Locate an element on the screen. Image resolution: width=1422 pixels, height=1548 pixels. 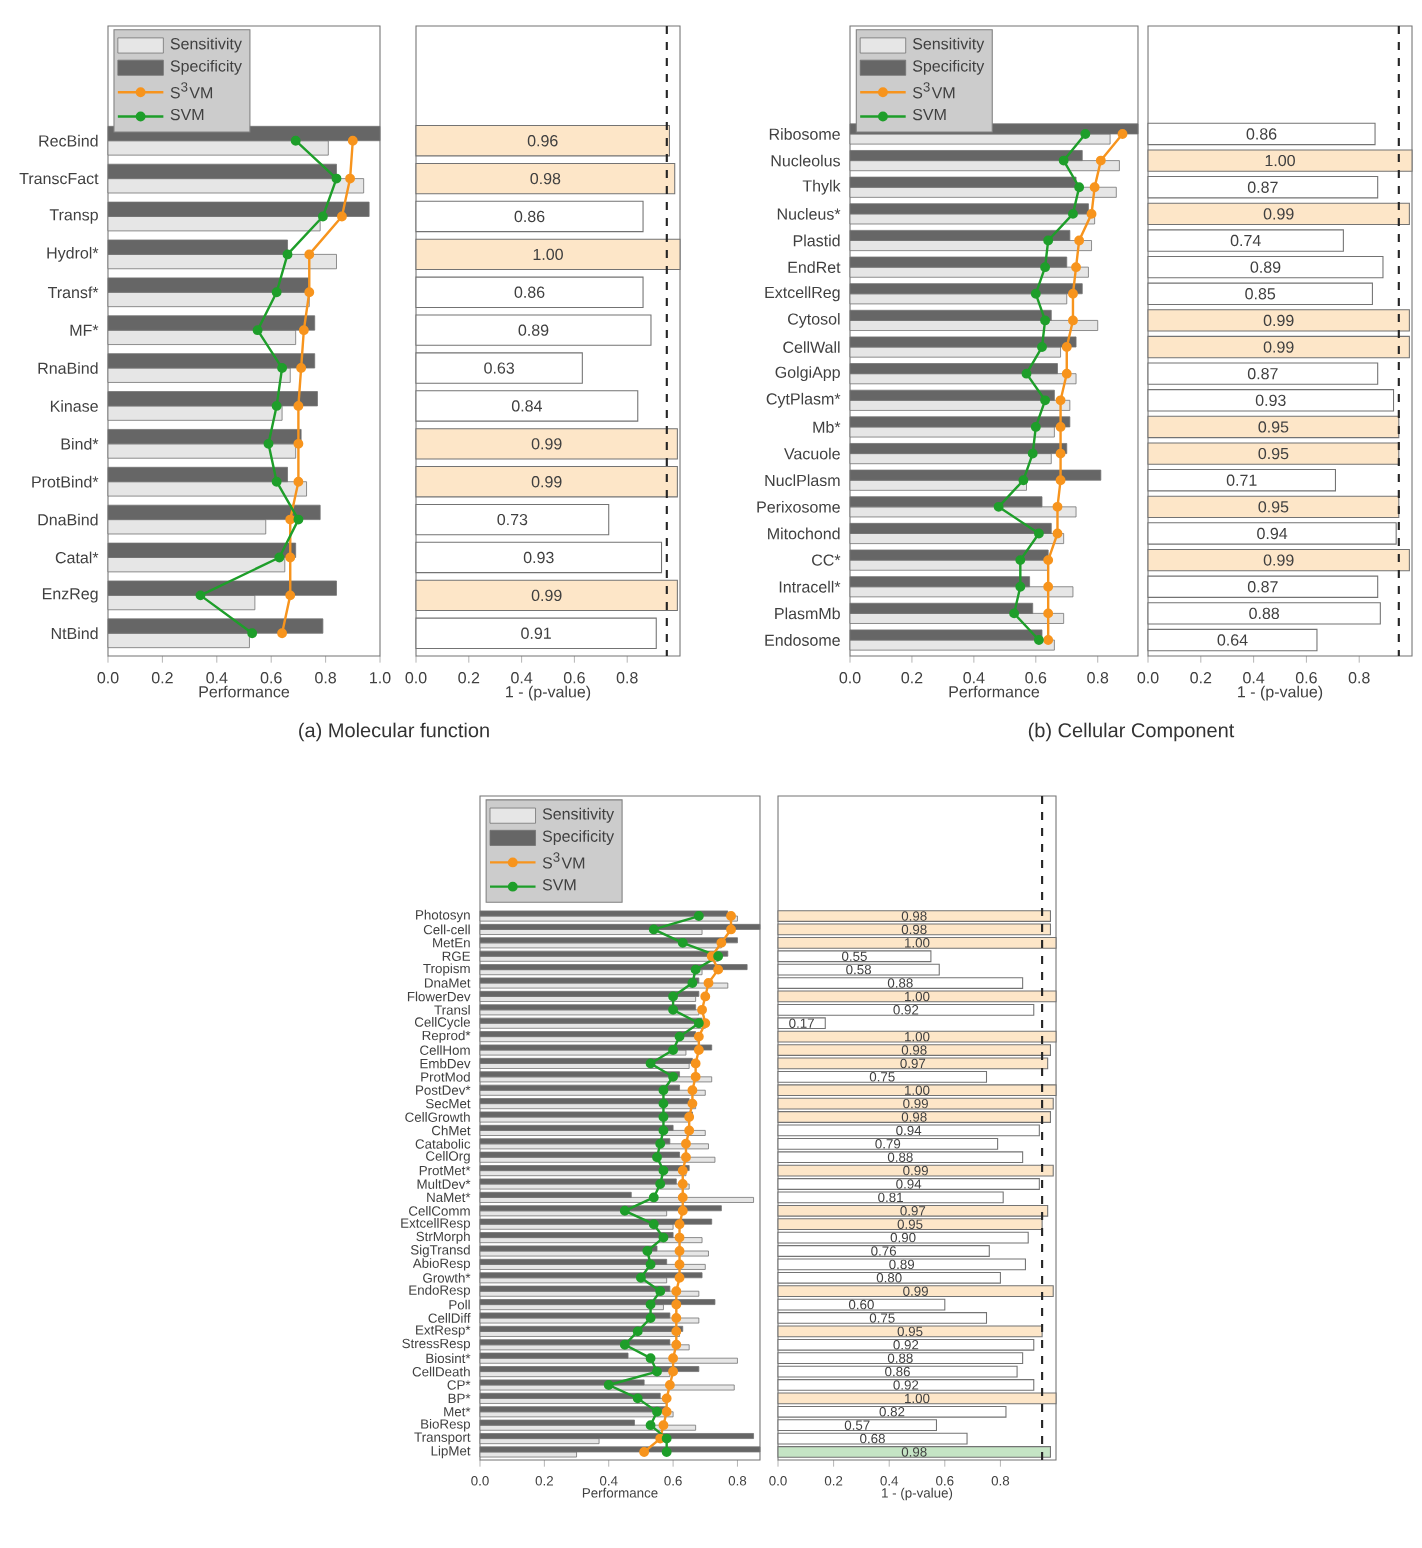
y-tick-label: Endosome is located at coordinates (802, 640).